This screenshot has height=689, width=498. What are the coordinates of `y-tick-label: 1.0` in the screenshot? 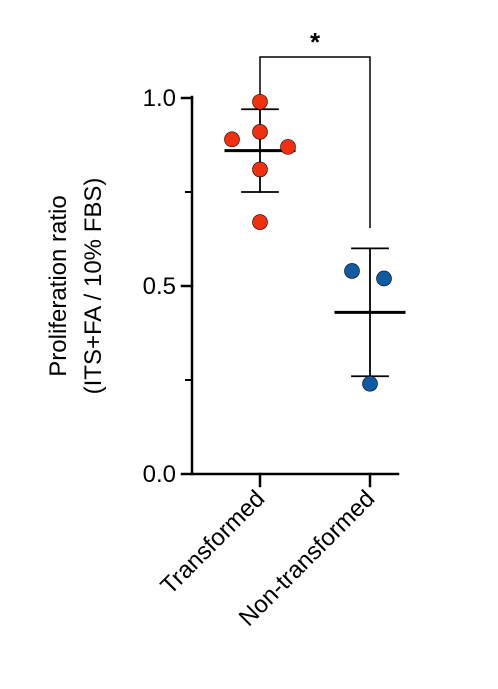 It's located at (159, 98).